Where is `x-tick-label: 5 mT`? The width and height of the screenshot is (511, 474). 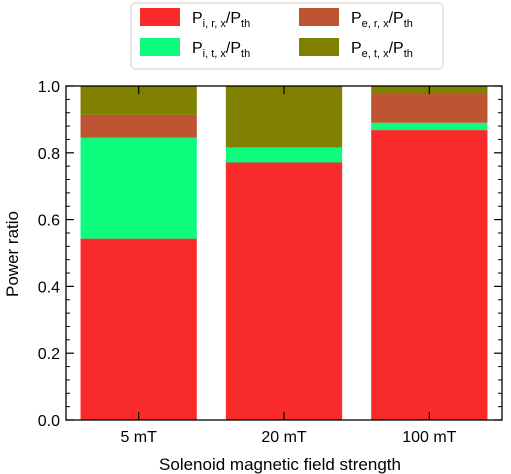
x-tick-label: 5 mT is located at coordinates (138, 437).